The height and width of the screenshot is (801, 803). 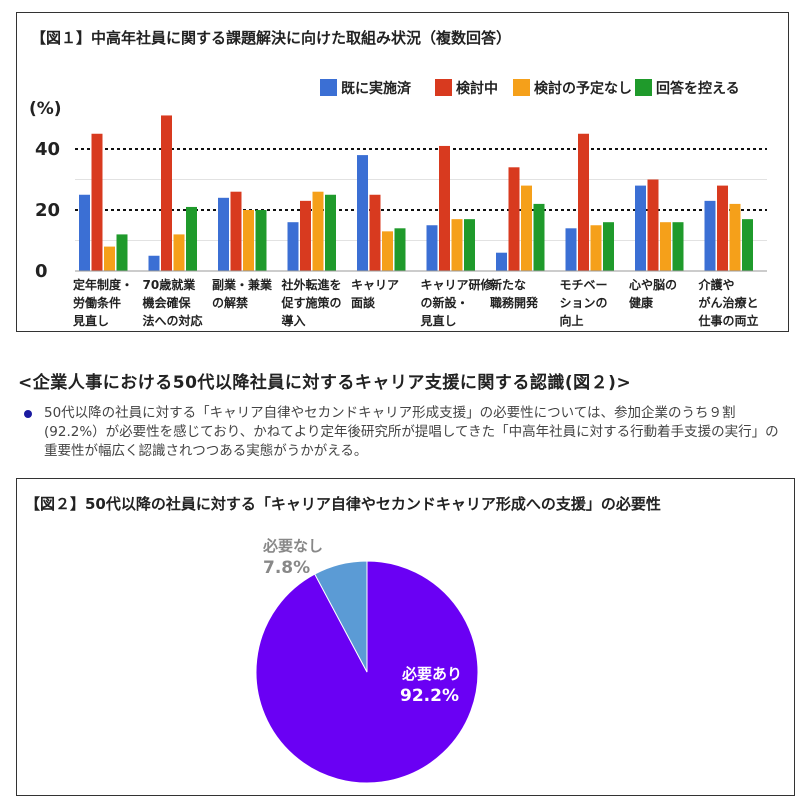 What do you see at coordinates (653, 284) in the screenshot?
I see `x-tick-label: 心や脳の` at bounding box center [653, 284].